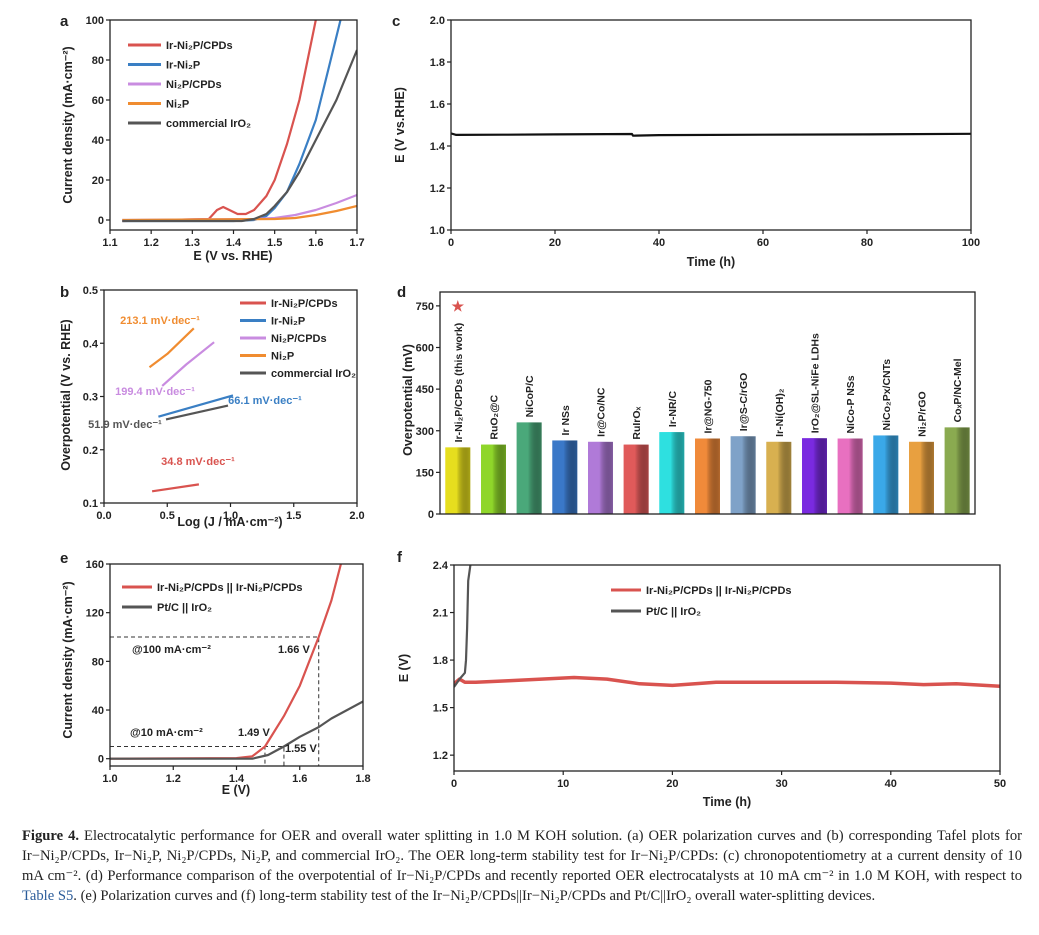  Describe the element at coordinates (194, 85) in the screenshot. I see `legend-label: Ni₂P/CPDs` at that location.